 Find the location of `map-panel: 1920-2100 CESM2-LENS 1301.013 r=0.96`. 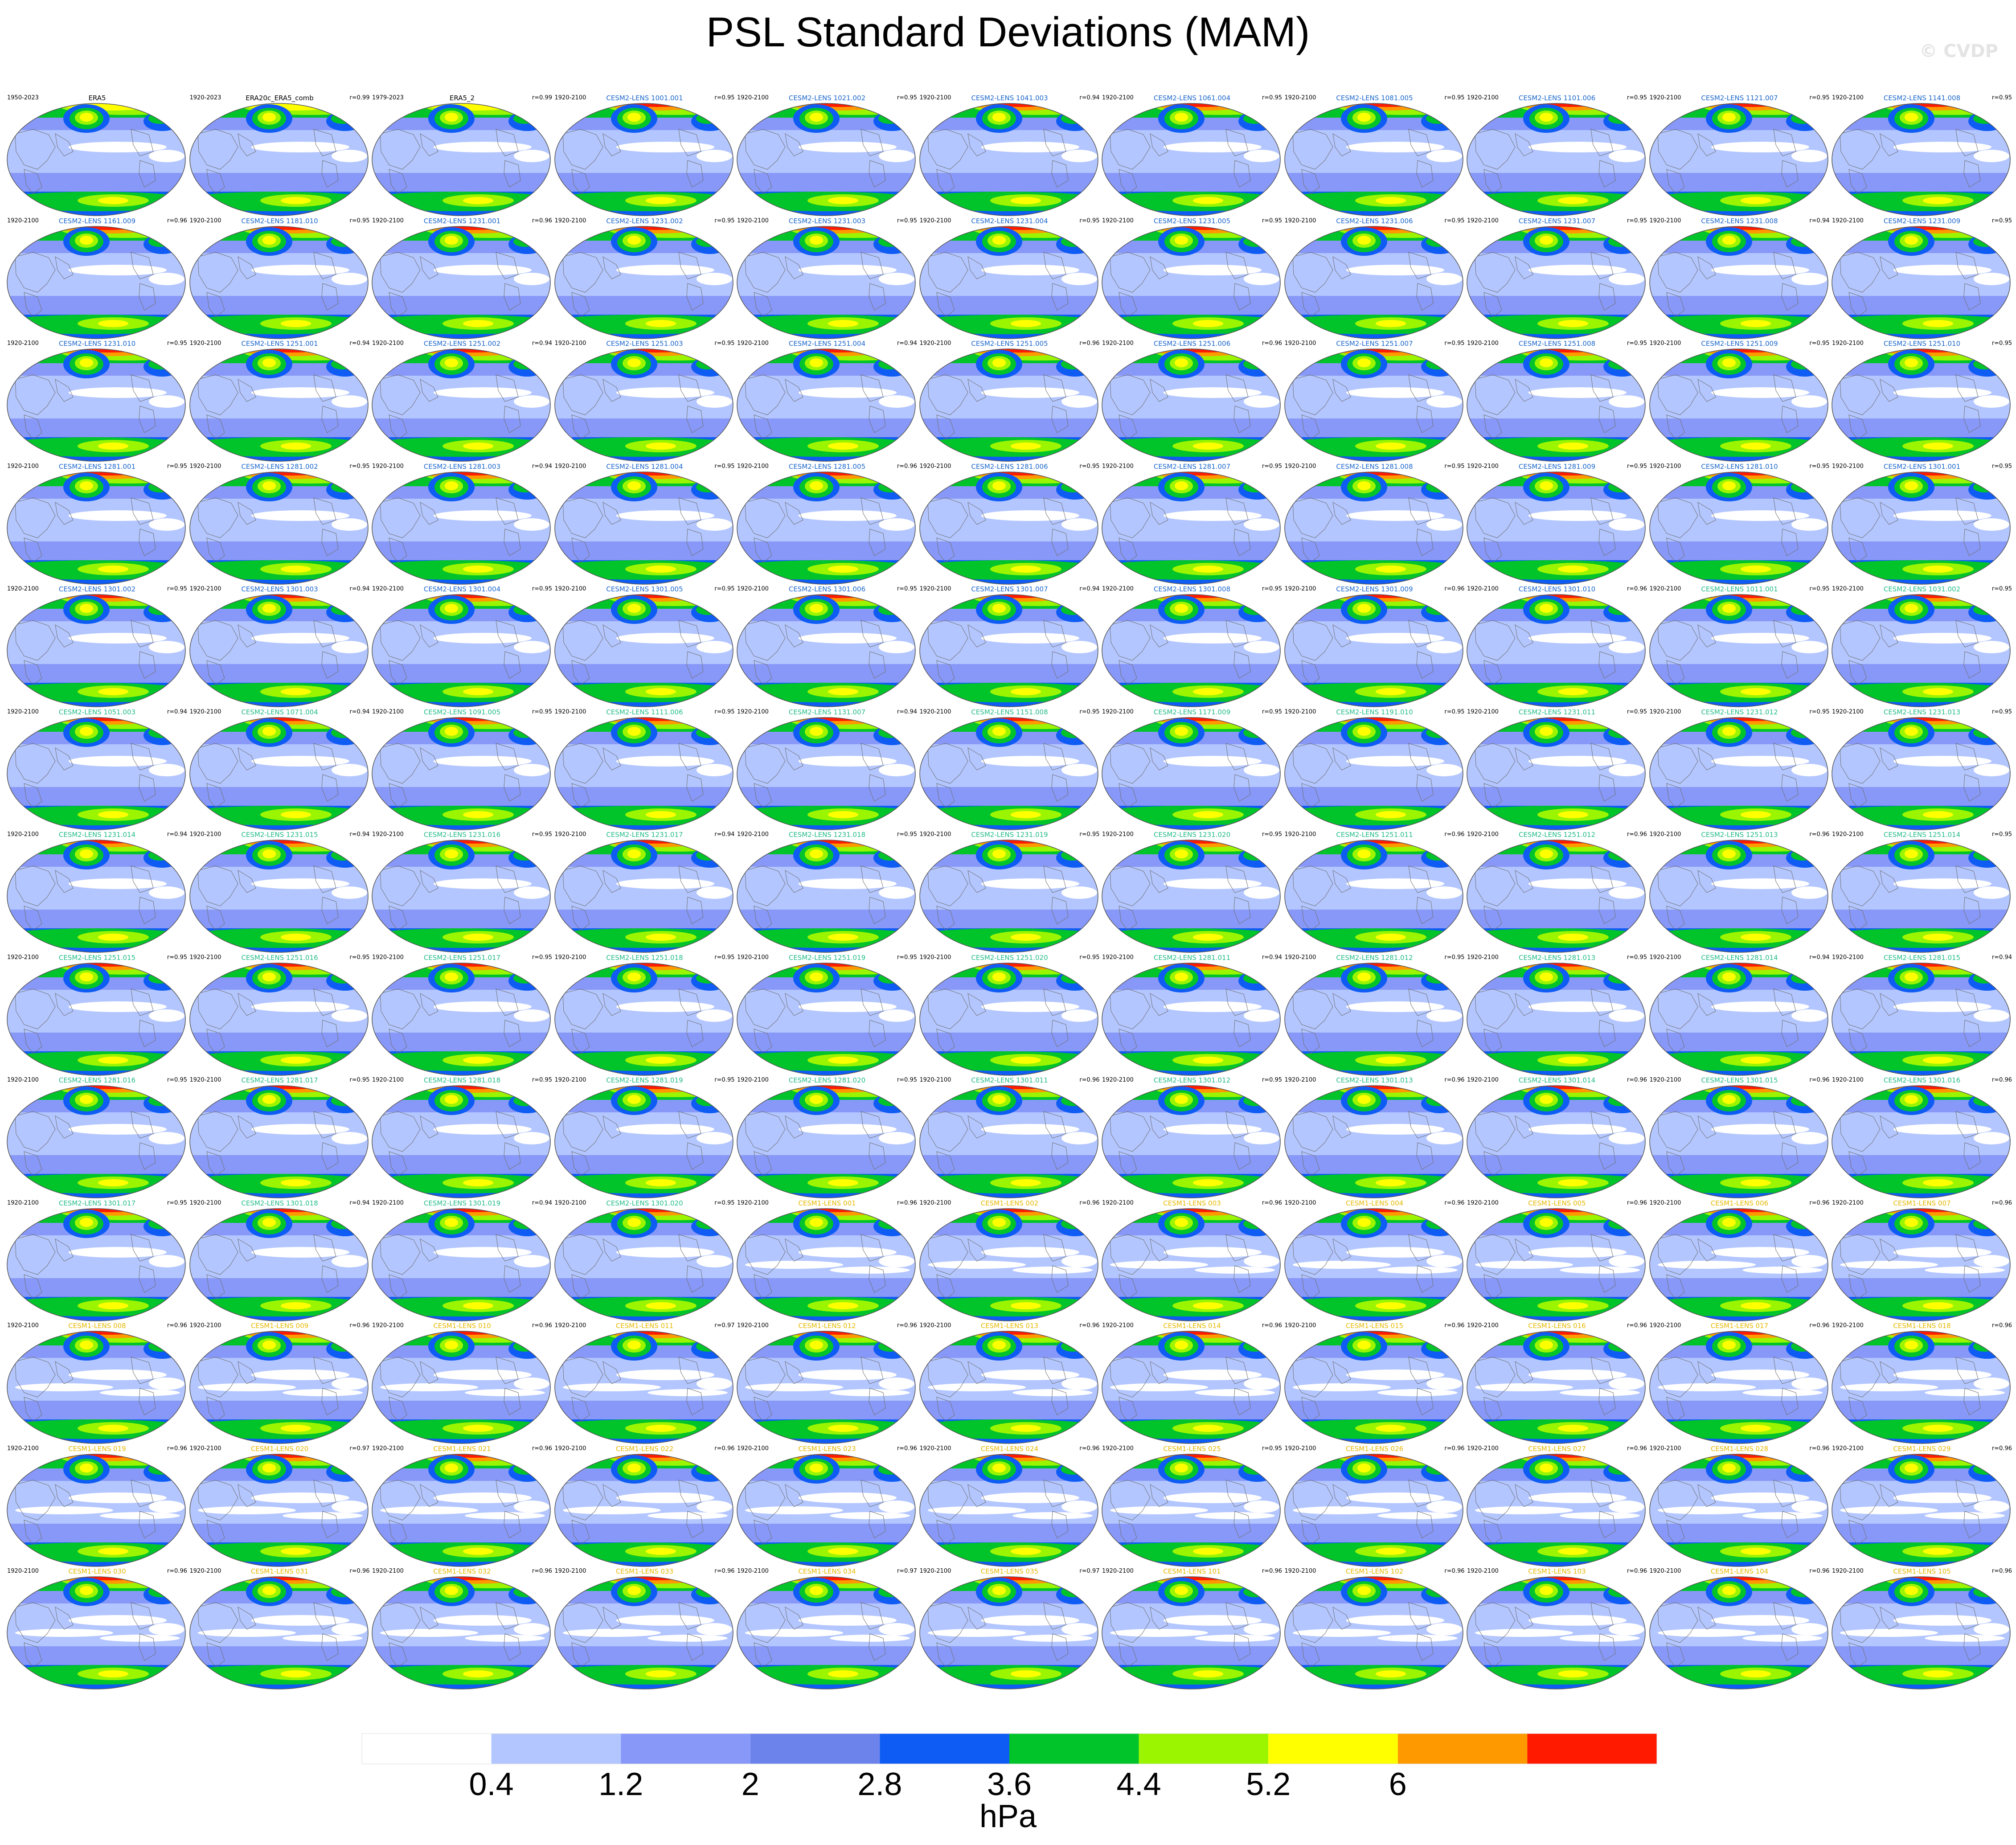

map-panel: 1920-2100 CESM2-LENS 1301.013 r=0.96 is located at coordinates (1375, 1138).